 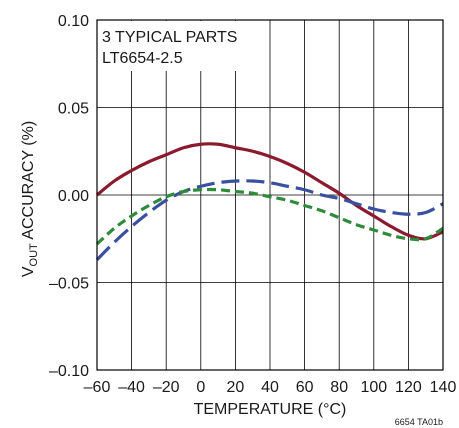 What do you see at coordinates (270, 409) in the screenshot?
I see `x-axis-title: TEMPERATURE (°C)` at bounding box center [270, 409].